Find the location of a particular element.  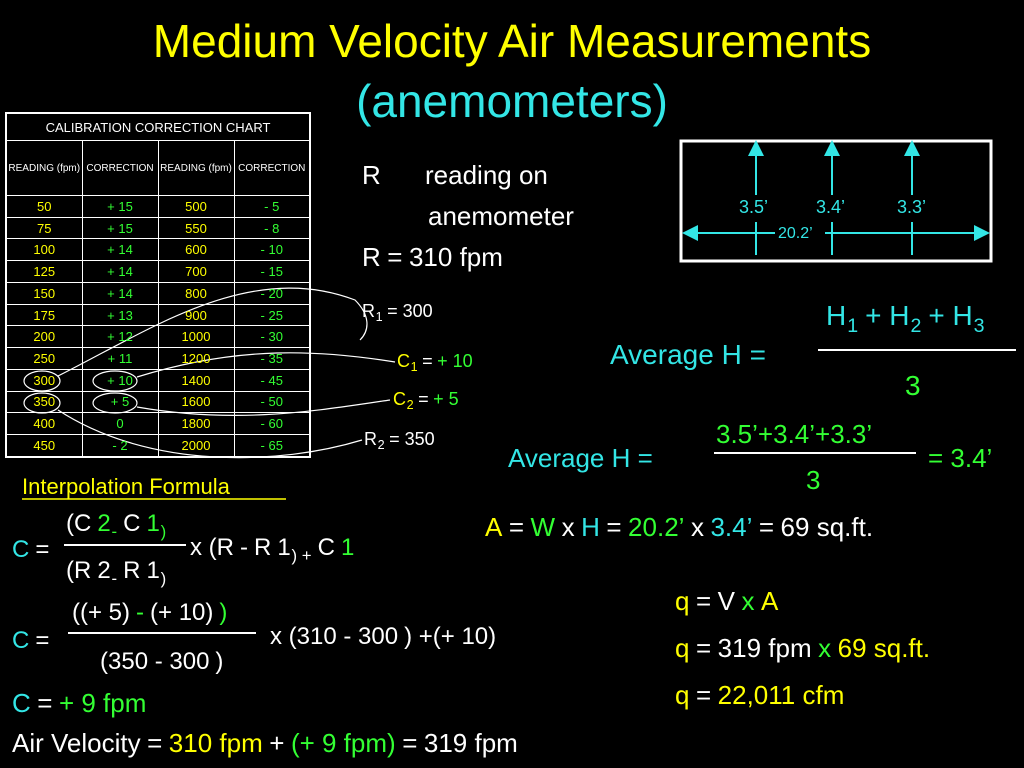

table-row: 400 0 1800- 60 is located at coordinates (158, 424).